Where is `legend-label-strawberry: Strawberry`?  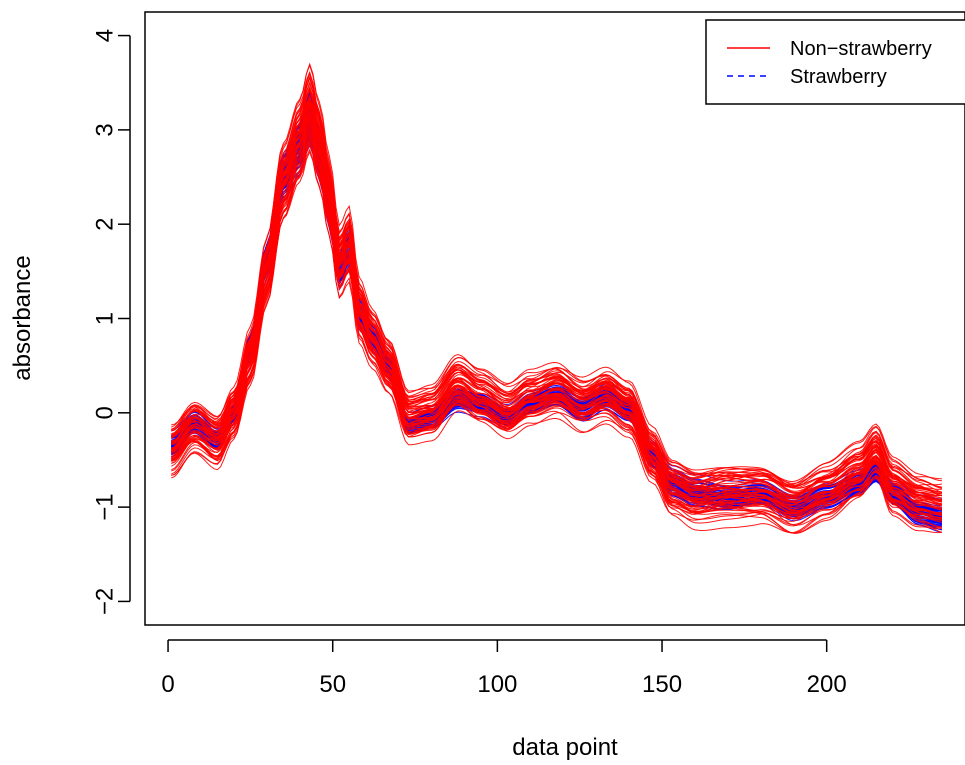
legend-label-strawberry: Strawberry is located at coordinates (838, 77).